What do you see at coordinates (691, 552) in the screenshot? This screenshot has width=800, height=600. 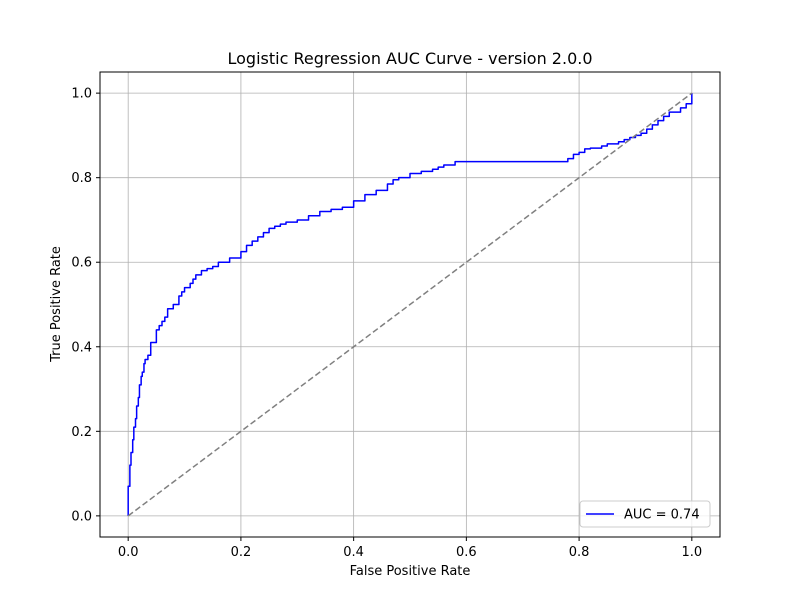 I see `x-tick-label-5: 1.0` at bounding box center [691, 552].